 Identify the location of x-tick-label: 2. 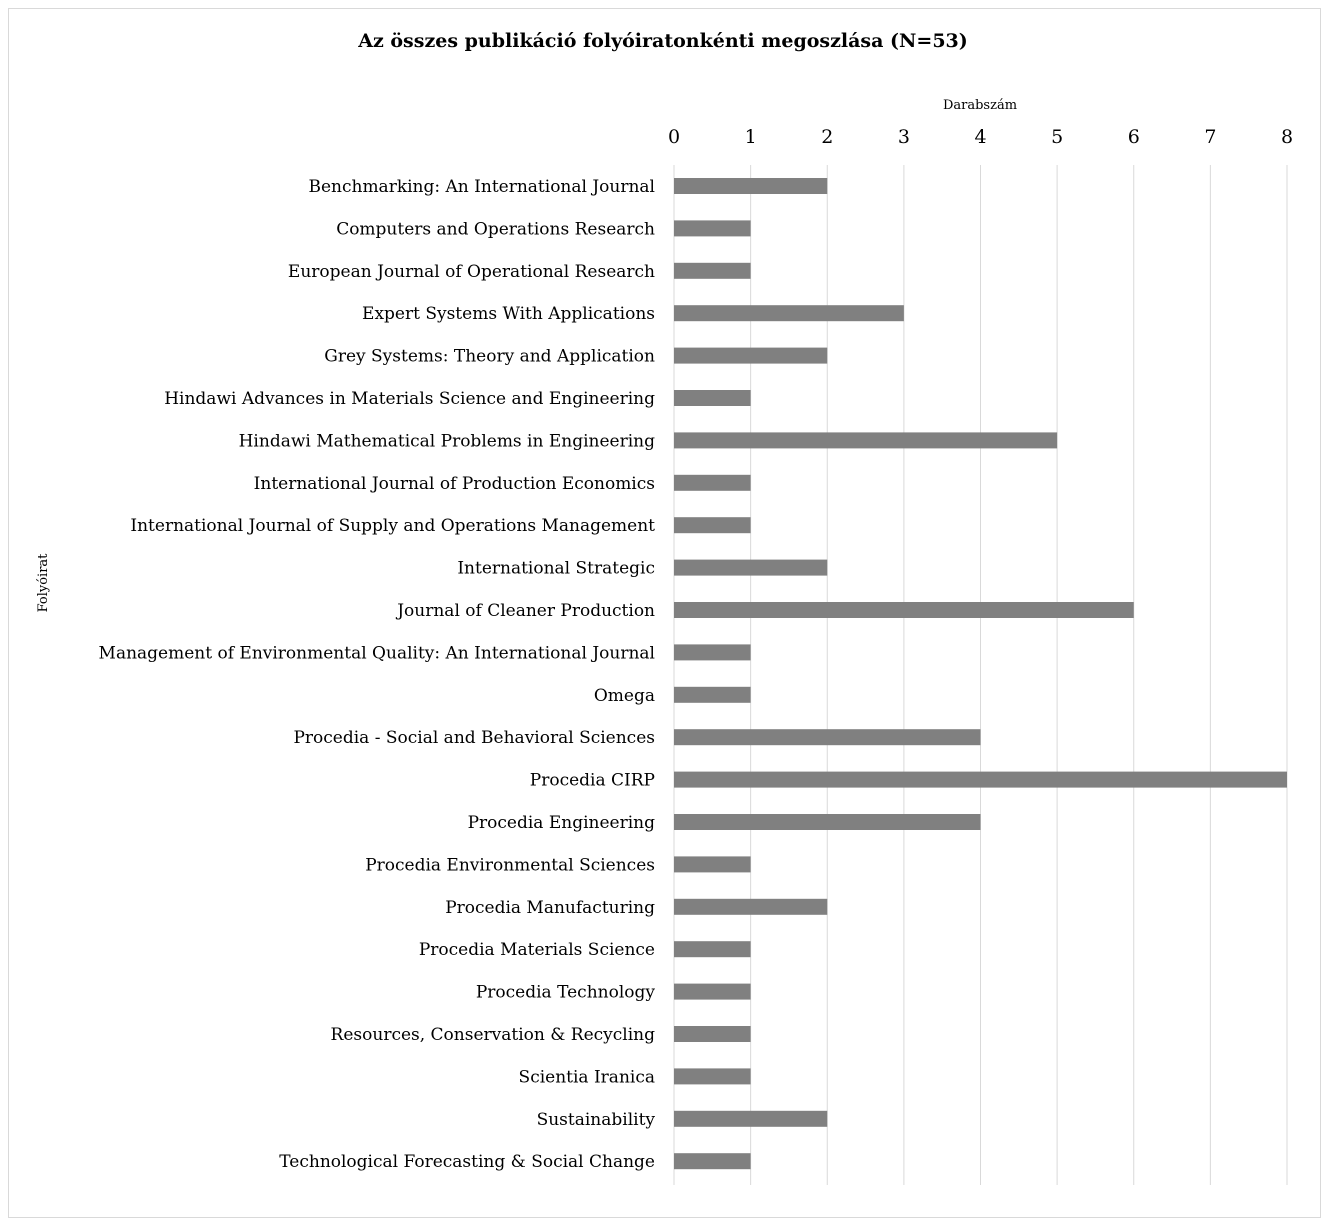
(827, 137).